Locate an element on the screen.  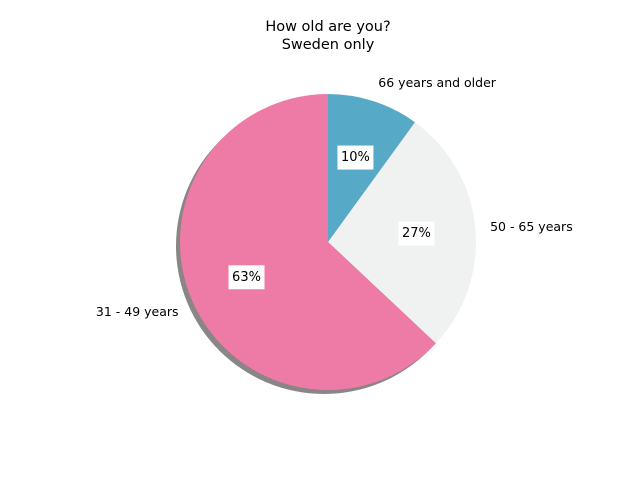
slice-label: 66 years and older is located at coordinates (437, 82).